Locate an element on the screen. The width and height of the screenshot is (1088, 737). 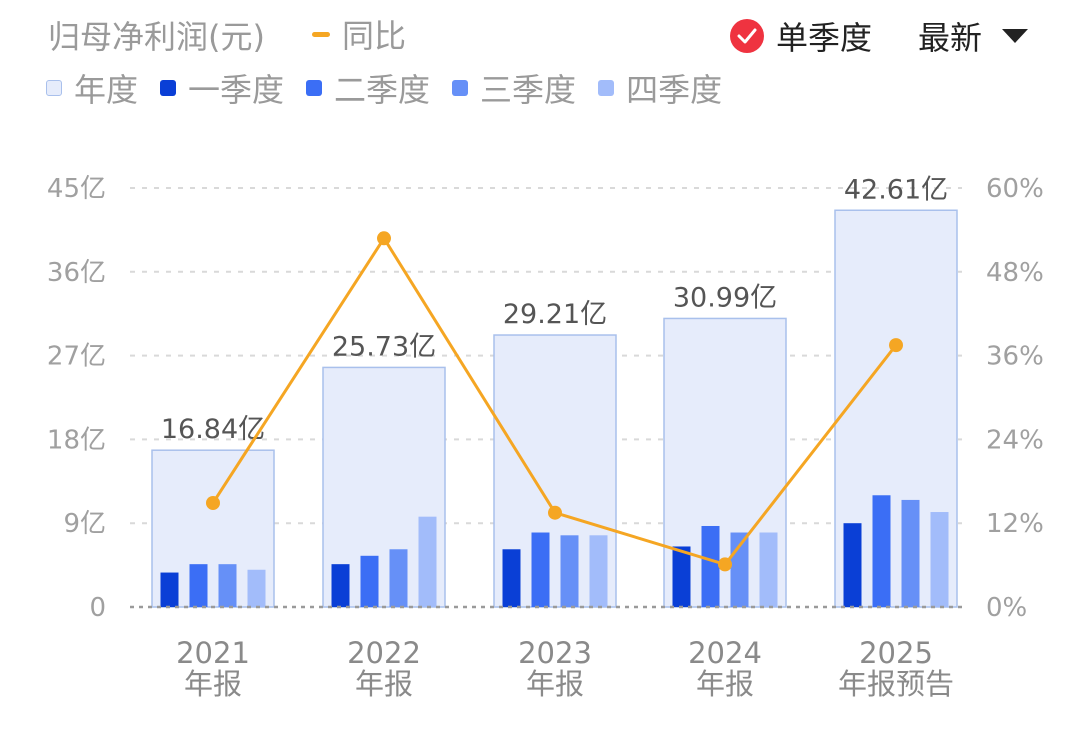
left-axis-tick: 45亿 is located at coordinates (76, 189).